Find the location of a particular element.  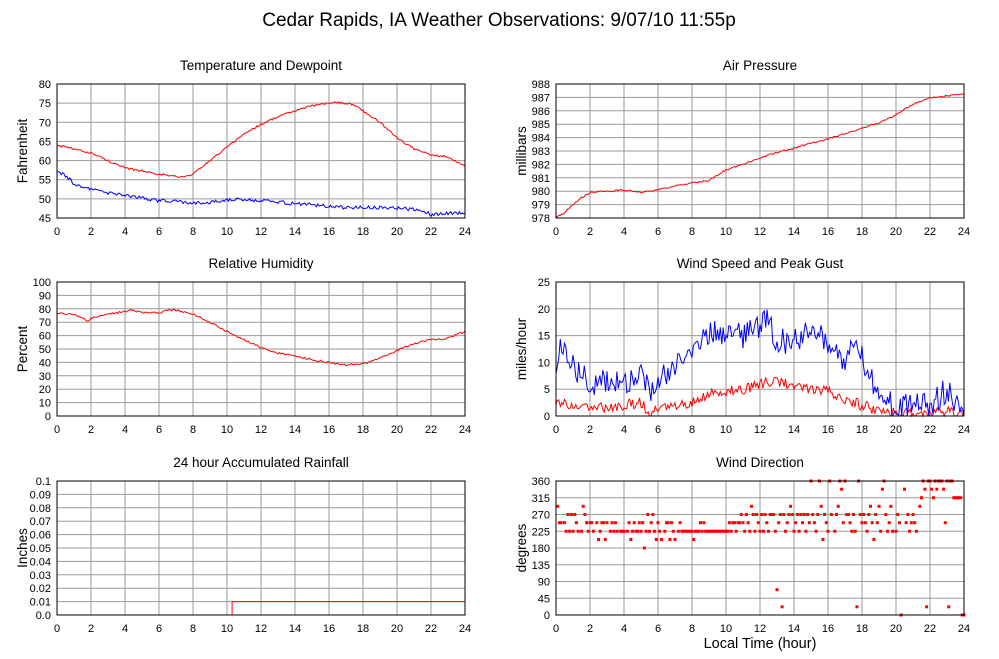

y-axis-label: Inches is located at coordinates (22, 548).